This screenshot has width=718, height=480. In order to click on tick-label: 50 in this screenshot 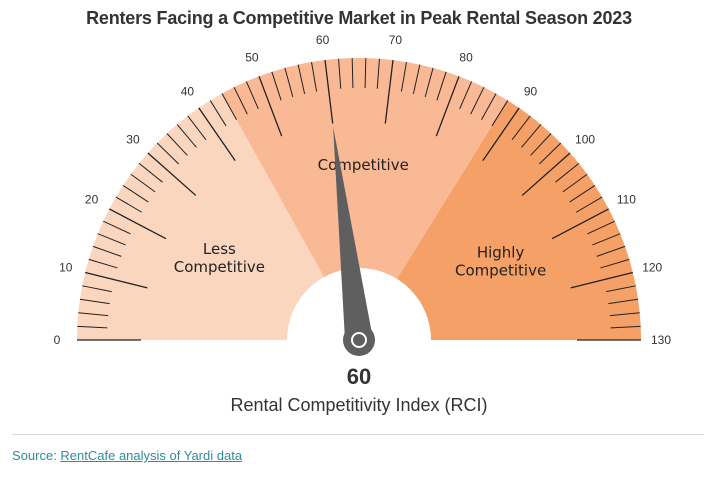, I will do `click(252, 58)`.